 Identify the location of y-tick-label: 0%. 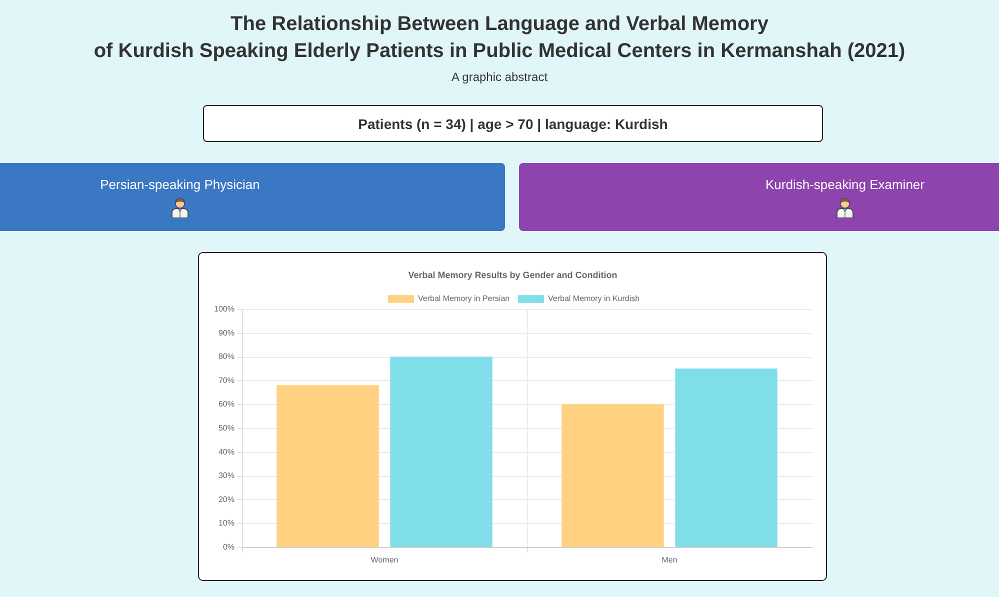
(228, 547).